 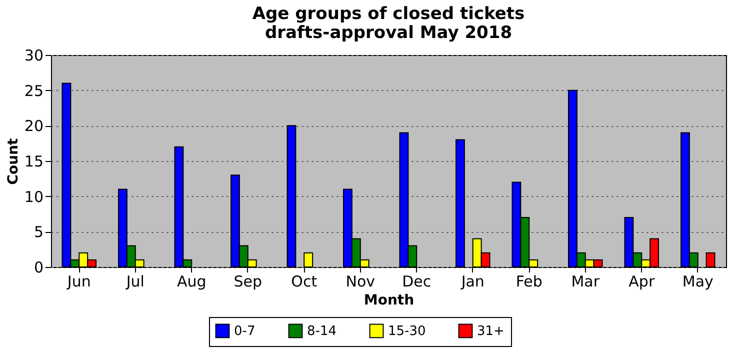 What do you see at coordinates (34, 126) in the screenshot?
I see `y-tick-label: 20` at bounding box center [34, 126].